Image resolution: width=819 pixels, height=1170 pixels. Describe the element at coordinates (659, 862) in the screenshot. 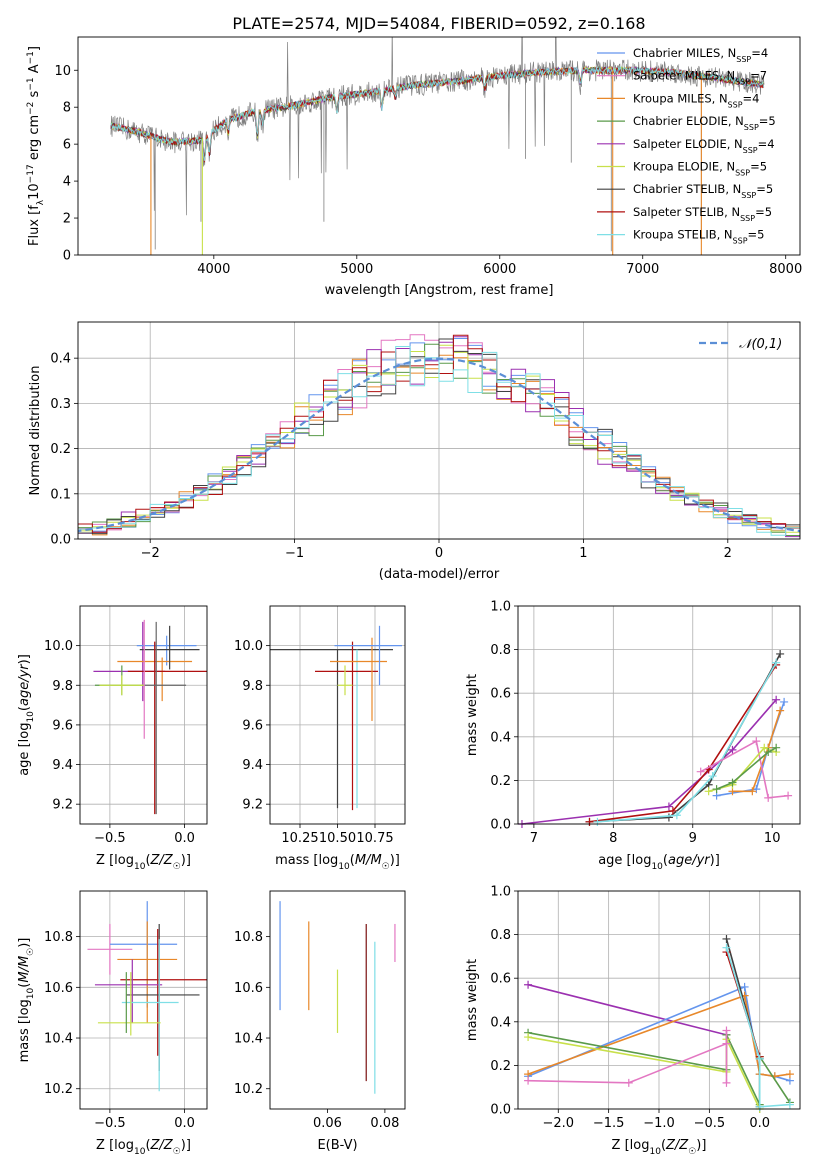

I see `x-axis-label: age [log10(age/yr)]` at that location.